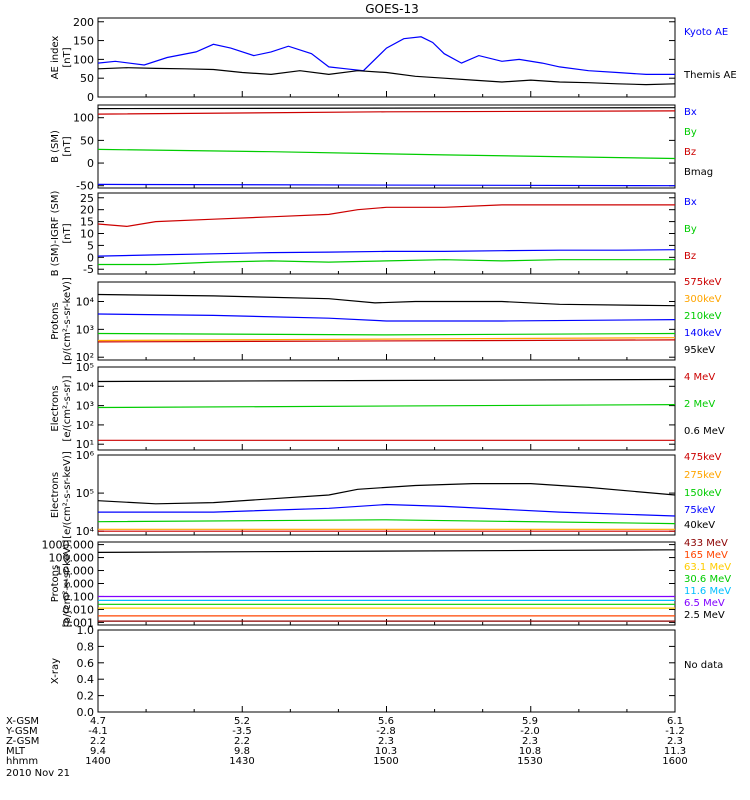  What do you see at coordinates (22, 761) in the screenshot?
I see `ephemeris-row-label: hhmm` at bounding box center [22, 761].